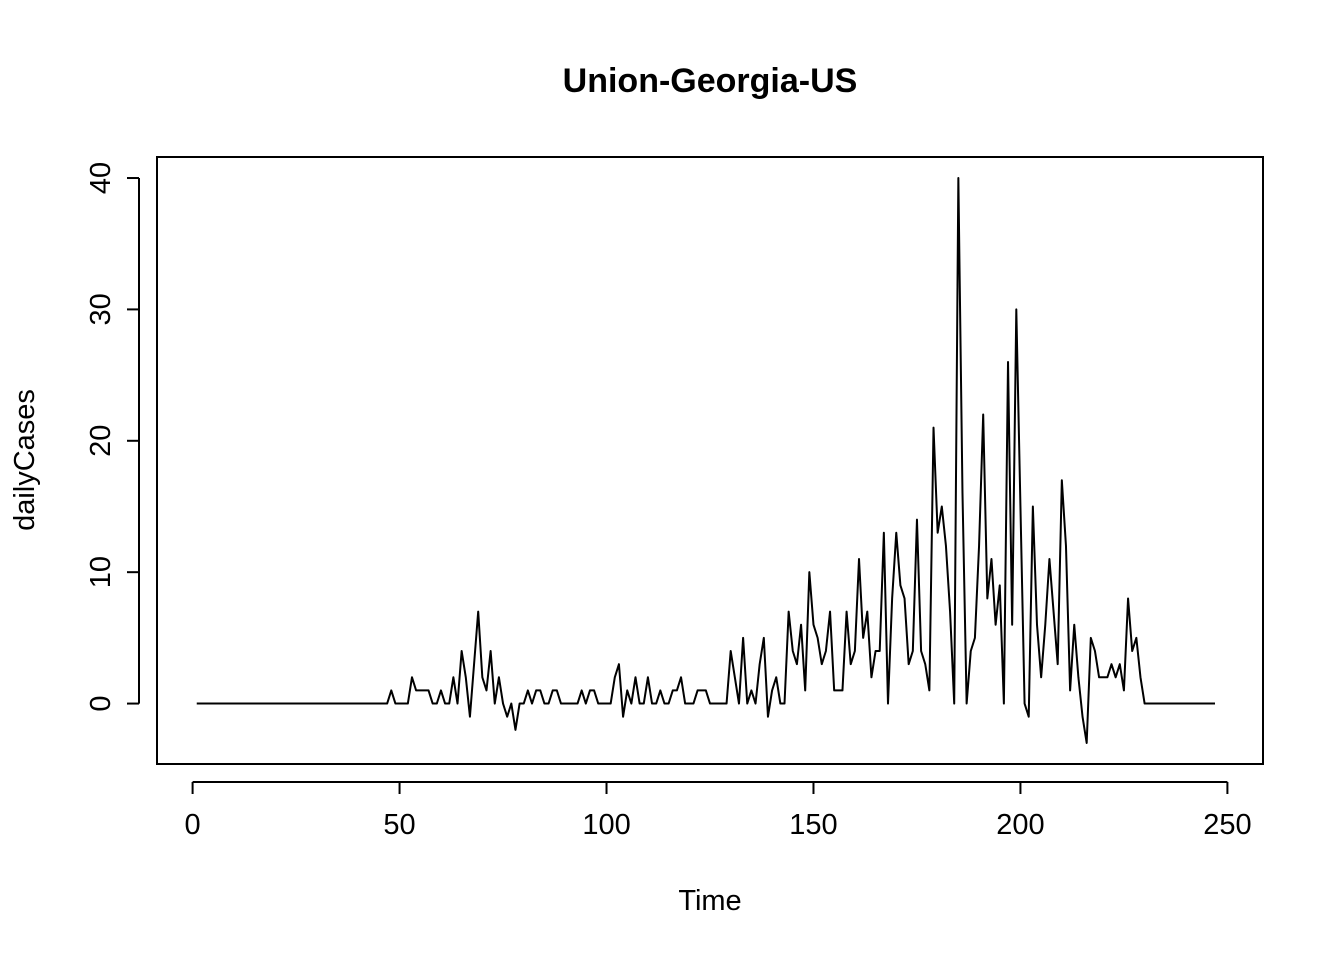 This screenshot has width=1344, height=960. What do you see at coordinates (606, 825) in the screenshot?
I see `x-tick-label: 100` at bounding box center [606, 825].